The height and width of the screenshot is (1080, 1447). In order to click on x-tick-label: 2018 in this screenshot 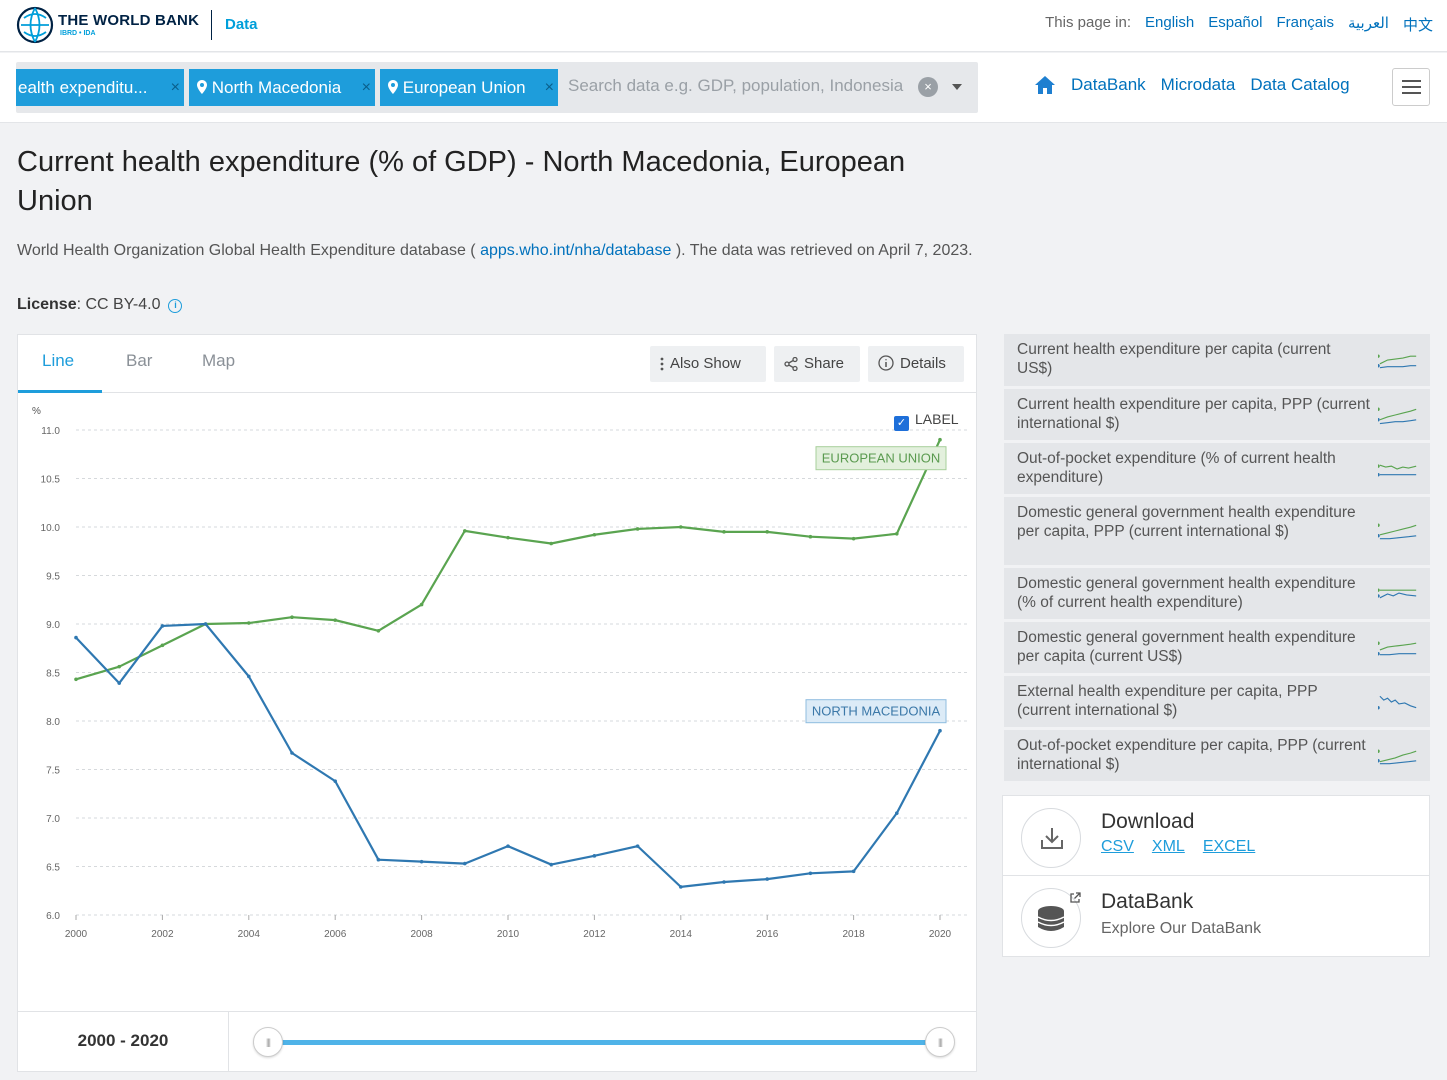, I will do `click(853, 934)`.